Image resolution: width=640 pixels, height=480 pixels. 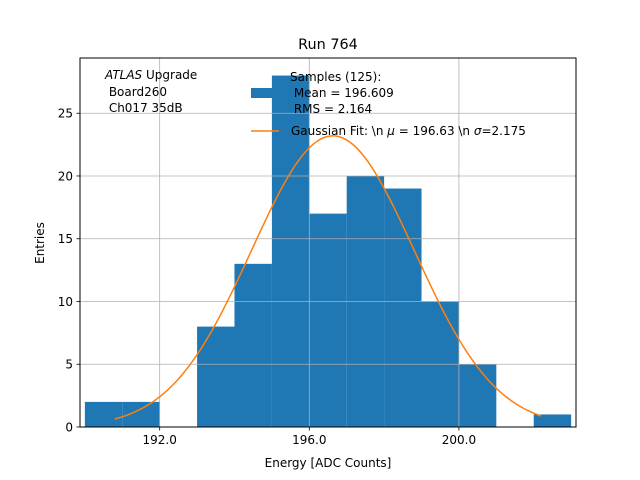 I want to click on y-tick-label: 0, so click(x=69, y=427).